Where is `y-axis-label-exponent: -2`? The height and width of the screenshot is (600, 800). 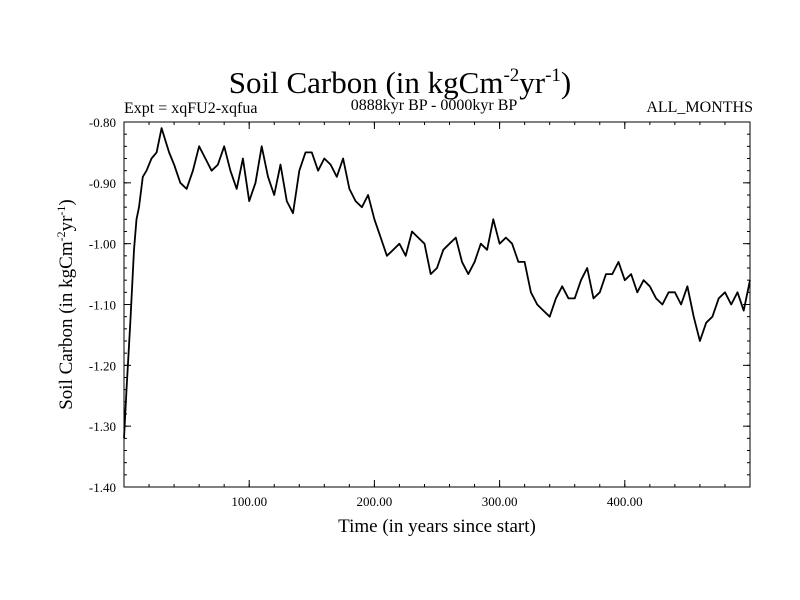
y-axis-label-exponent: -2 is located at coordinates (61, 236).